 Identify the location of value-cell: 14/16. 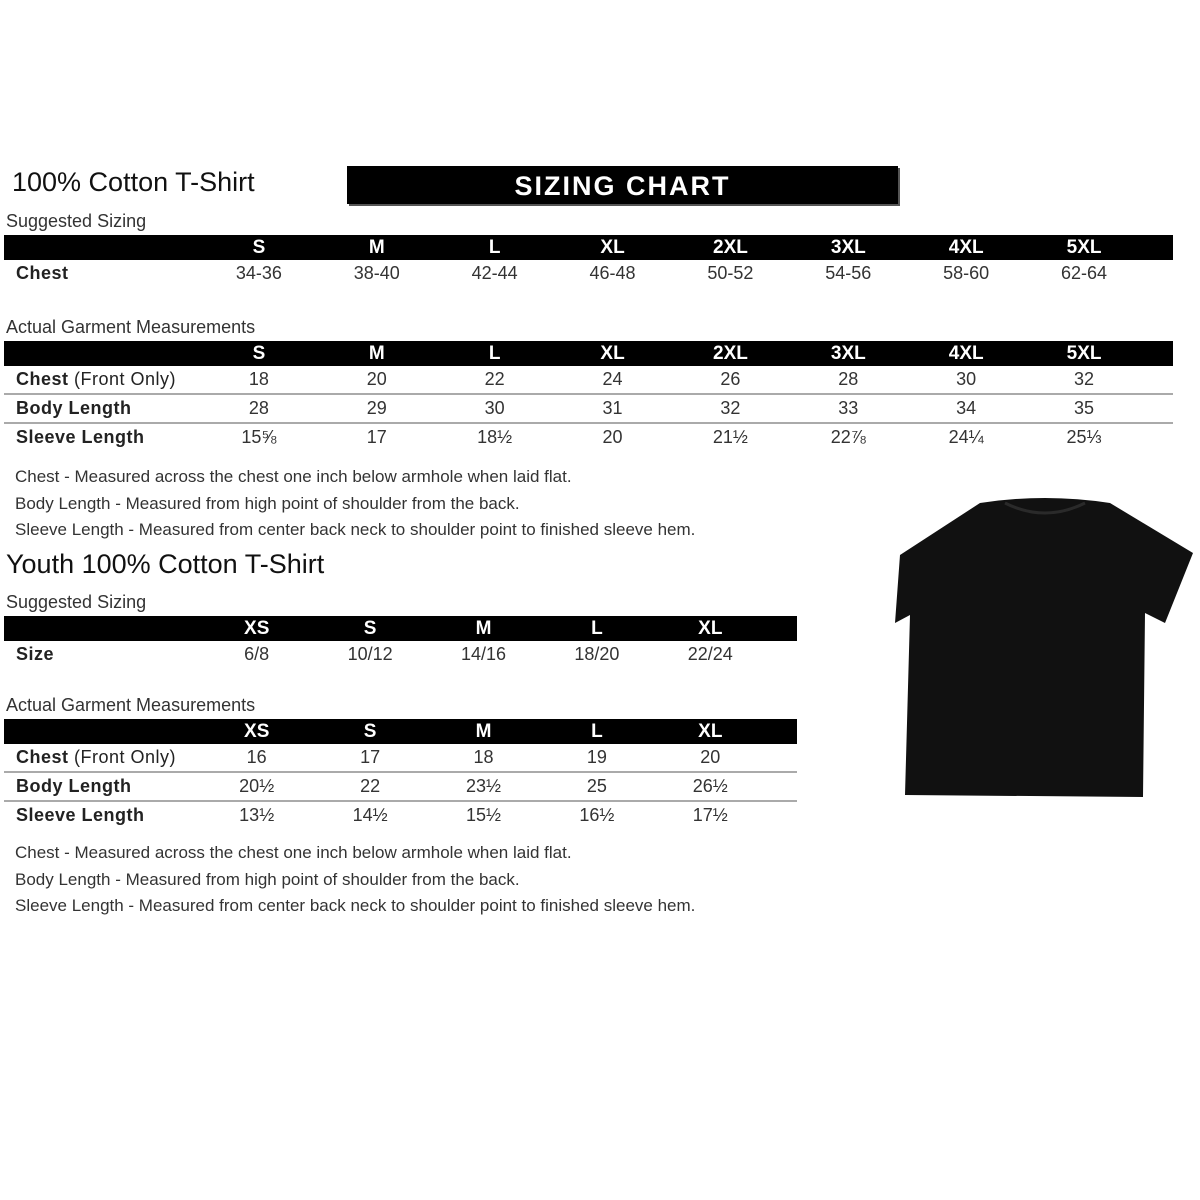
(483, 654).